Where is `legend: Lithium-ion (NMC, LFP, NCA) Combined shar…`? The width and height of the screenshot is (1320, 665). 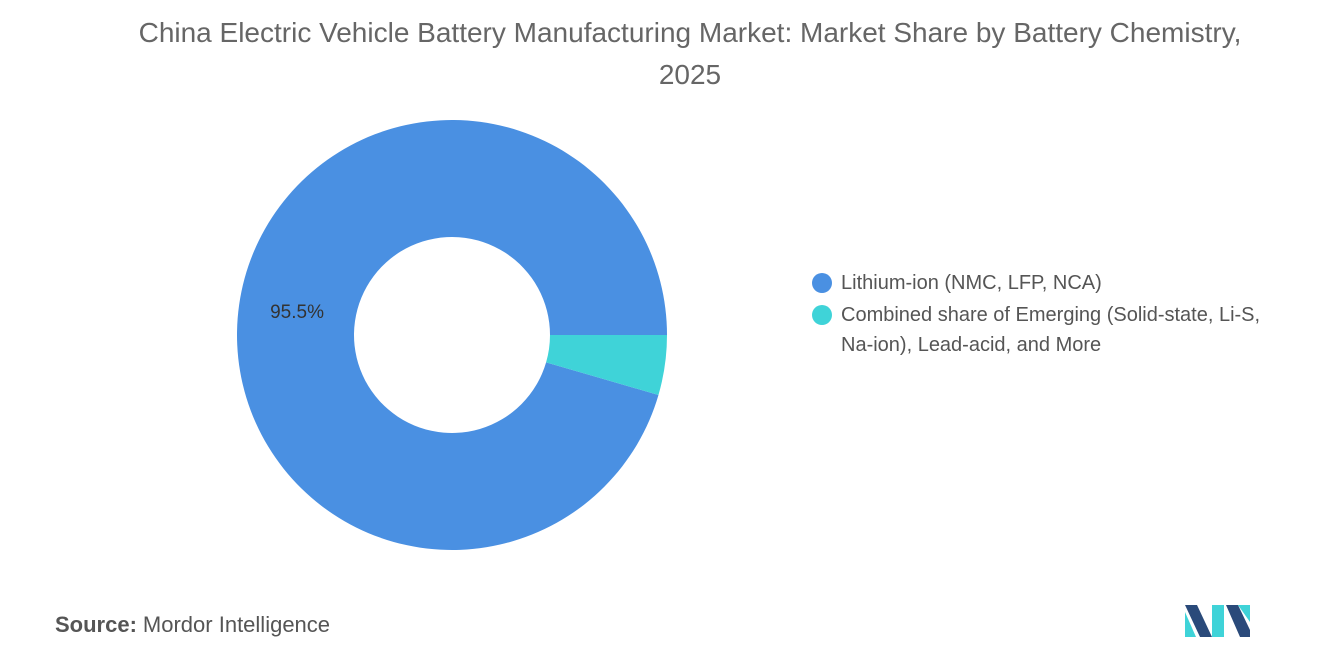 legend: Lithium-ion (NMC, LFP, NCA) Combined shar… is located at coordinates (1047, 315).